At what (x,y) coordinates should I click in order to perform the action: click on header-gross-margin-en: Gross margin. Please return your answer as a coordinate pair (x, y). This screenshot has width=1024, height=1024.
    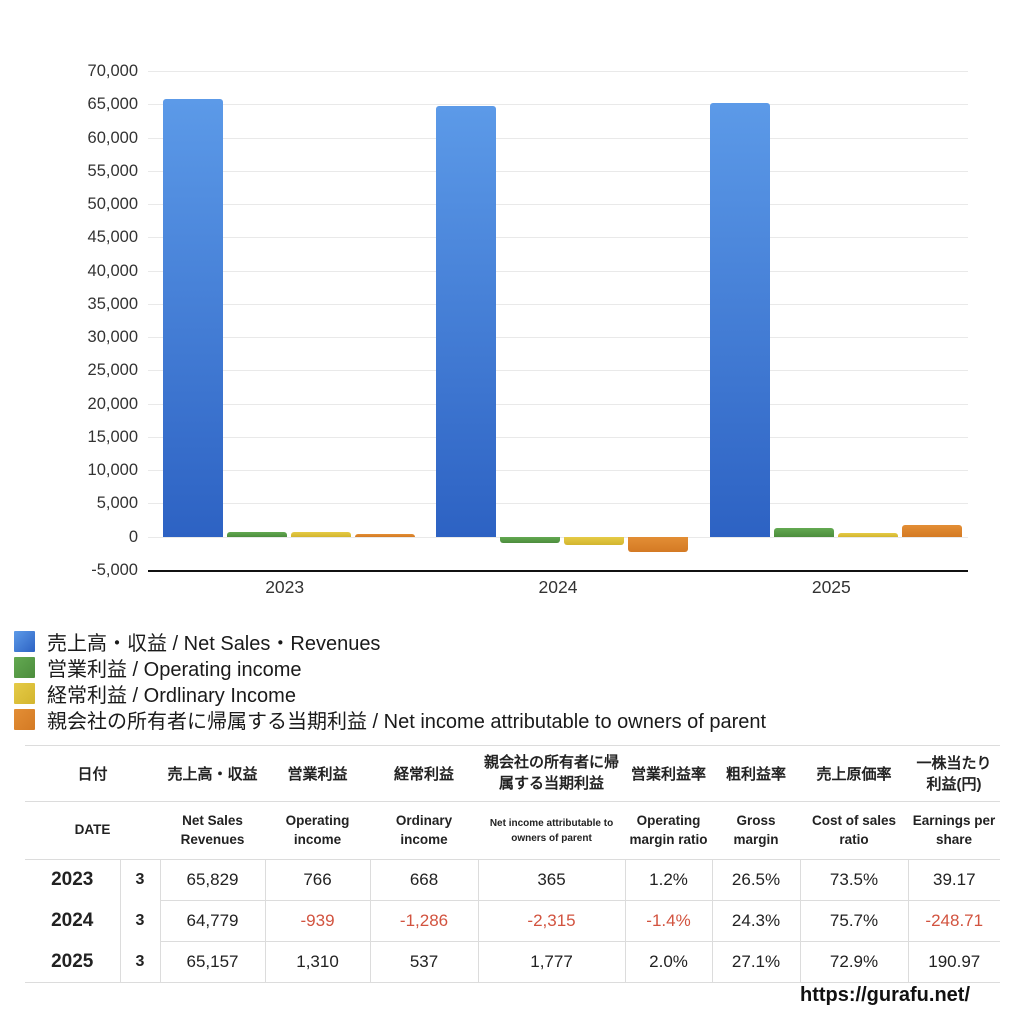
    Looking at the image, I should click on (756, 830).